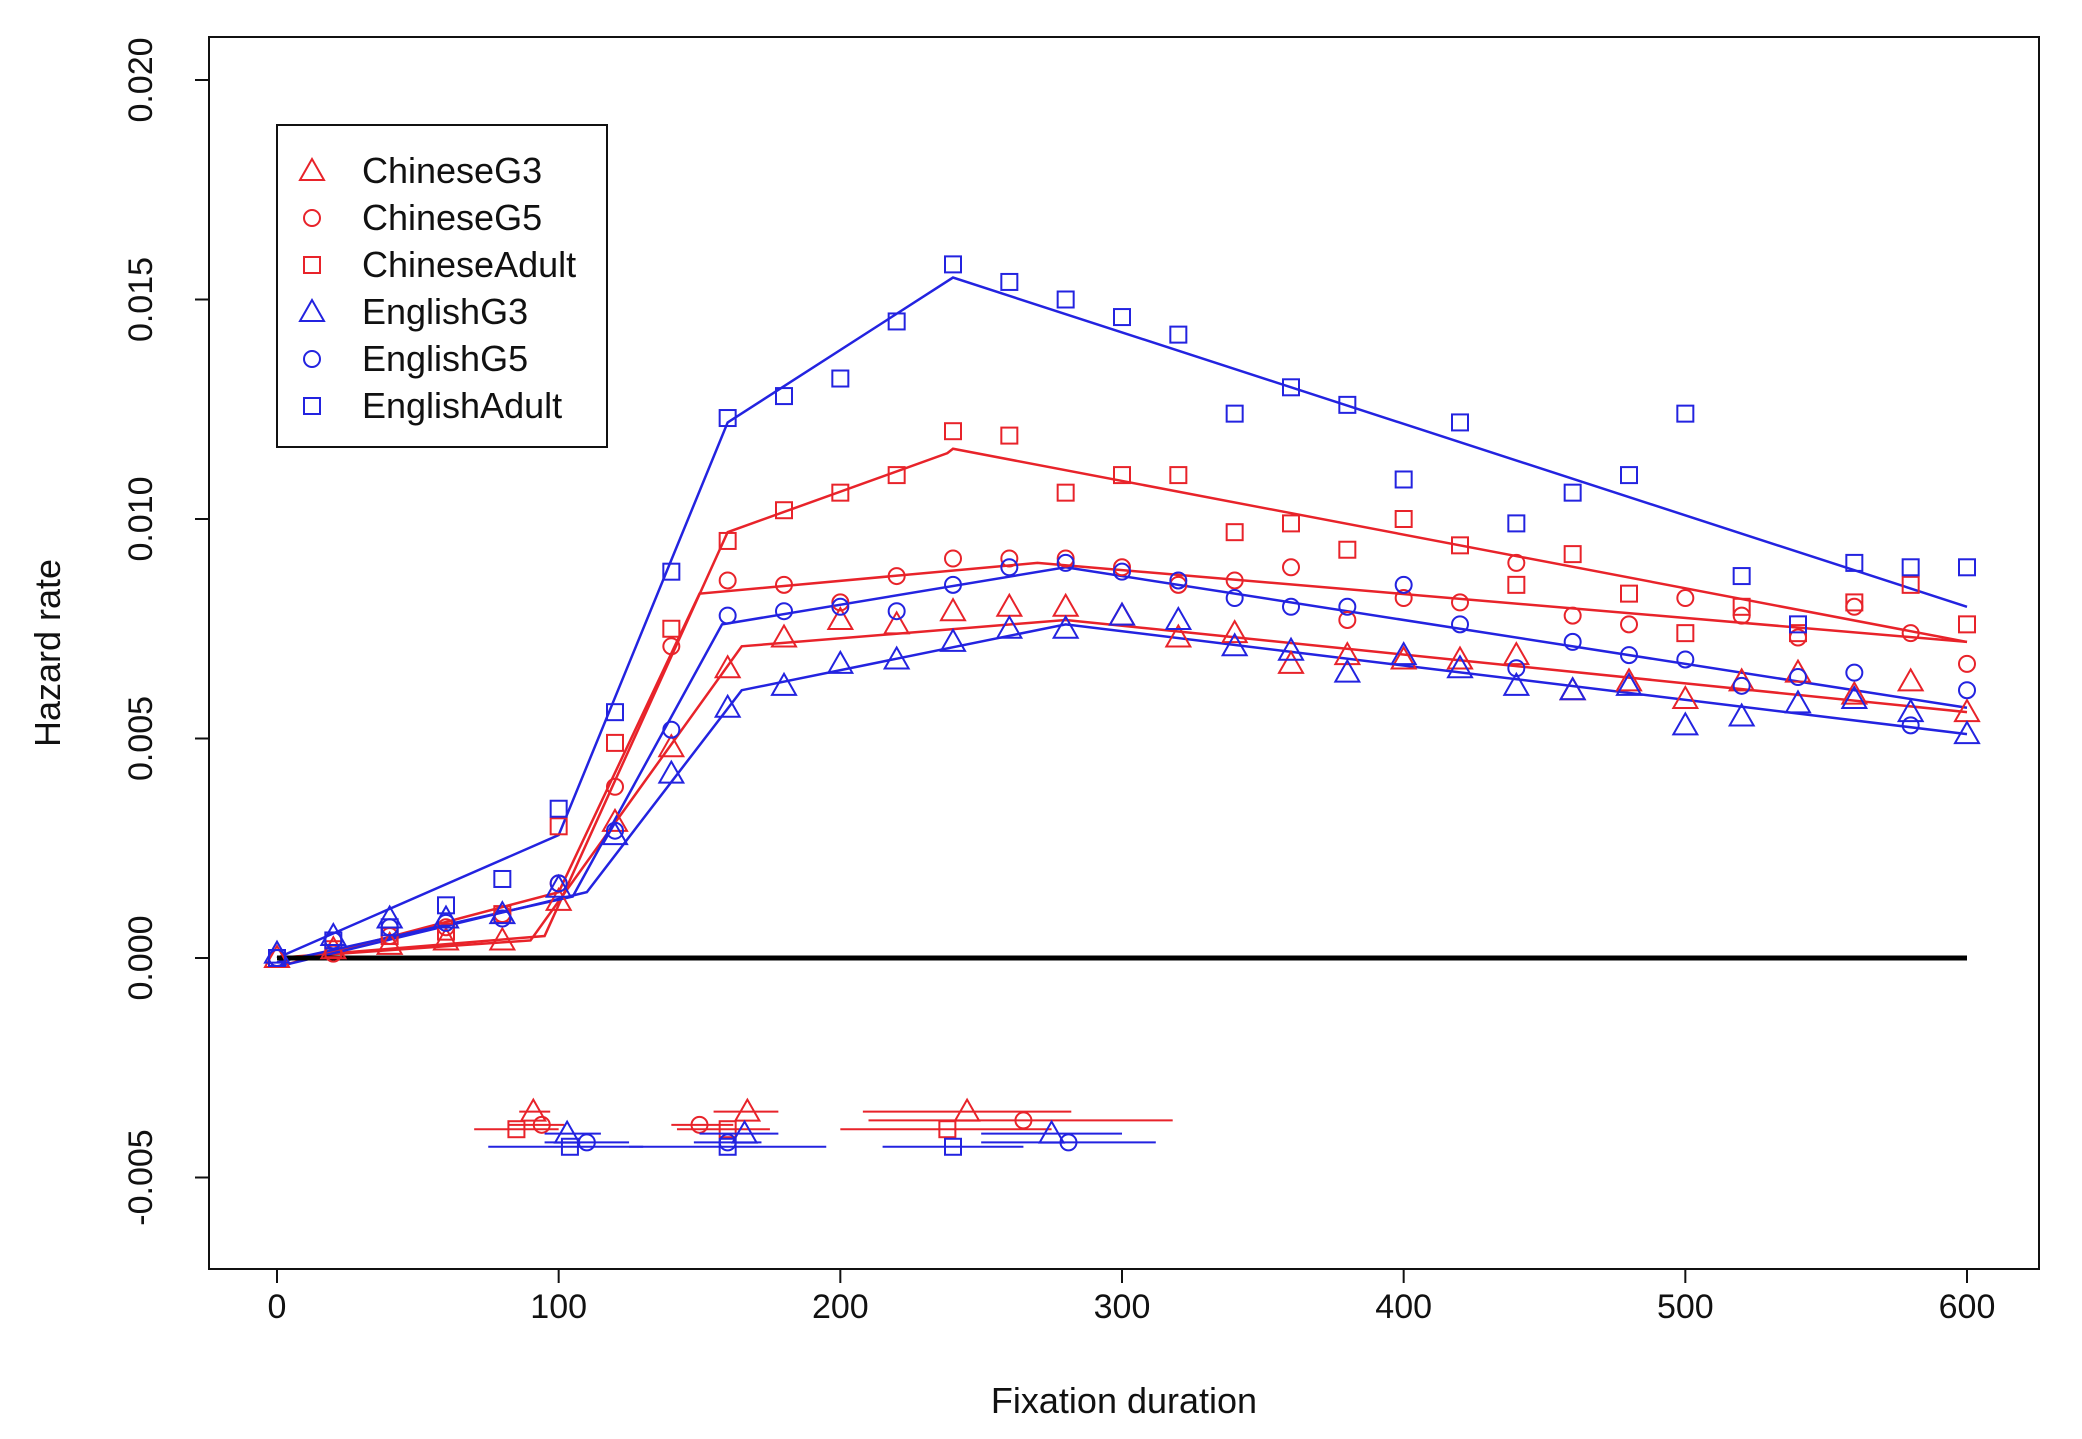 This screenshot has width=2082, height=1439. Describe the element at coordinates (445, 358) in the screenshot. I see `legend-label-EnglishG5: EnglishG5` at that location.